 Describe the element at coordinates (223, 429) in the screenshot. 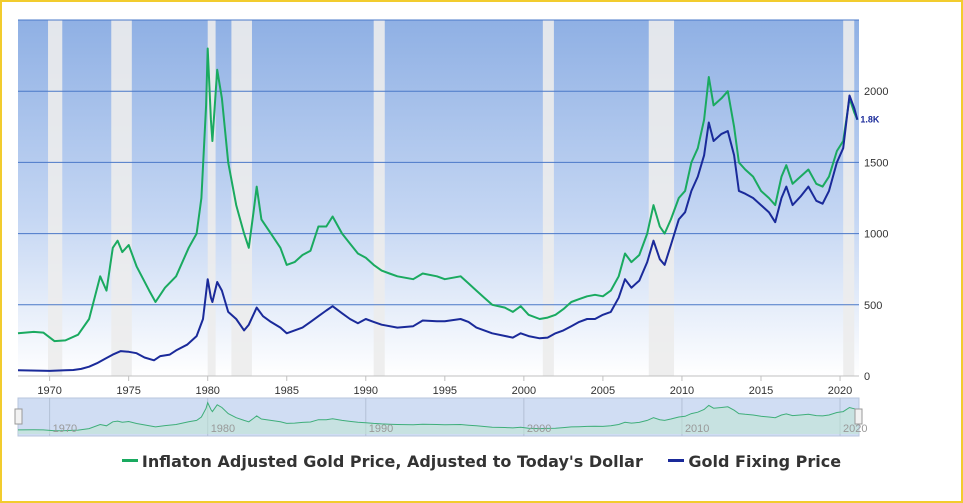

I see `navigator-tick-label: 1980` at that location.